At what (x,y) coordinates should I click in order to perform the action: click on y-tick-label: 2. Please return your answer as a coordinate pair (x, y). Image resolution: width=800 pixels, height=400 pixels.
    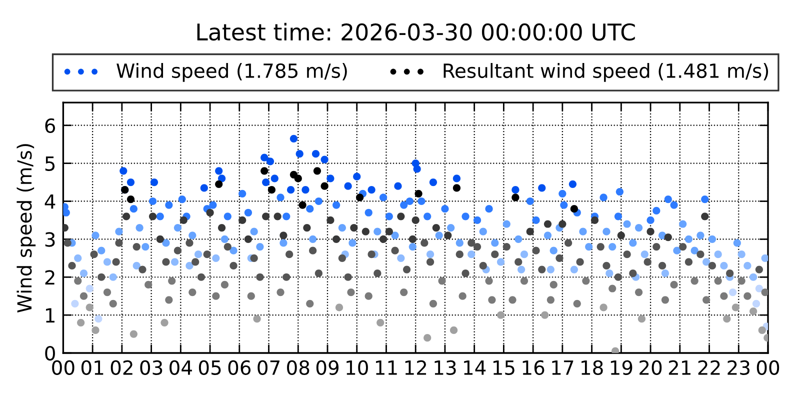
    Looking at the image, I should click on (49, 277).